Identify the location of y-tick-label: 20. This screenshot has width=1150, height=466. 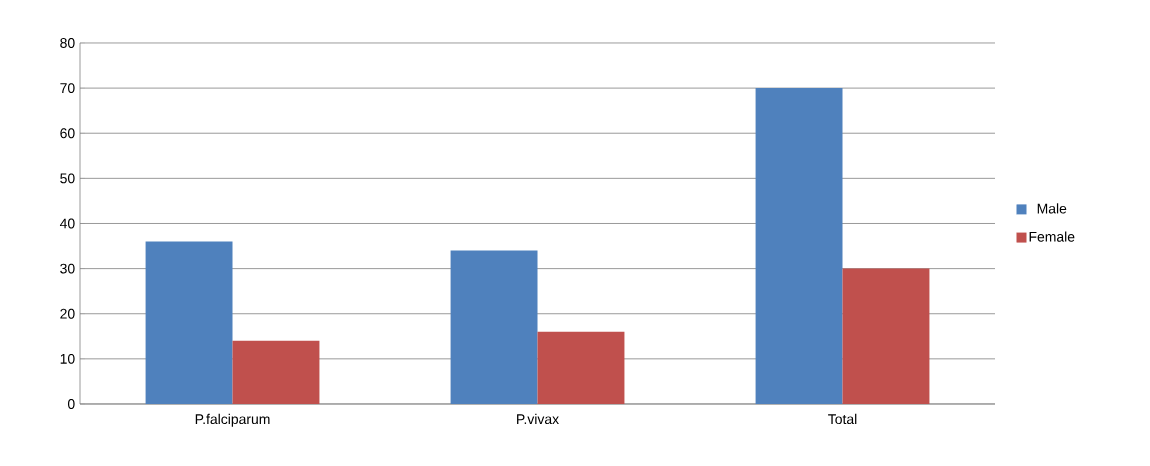
(67, 313).